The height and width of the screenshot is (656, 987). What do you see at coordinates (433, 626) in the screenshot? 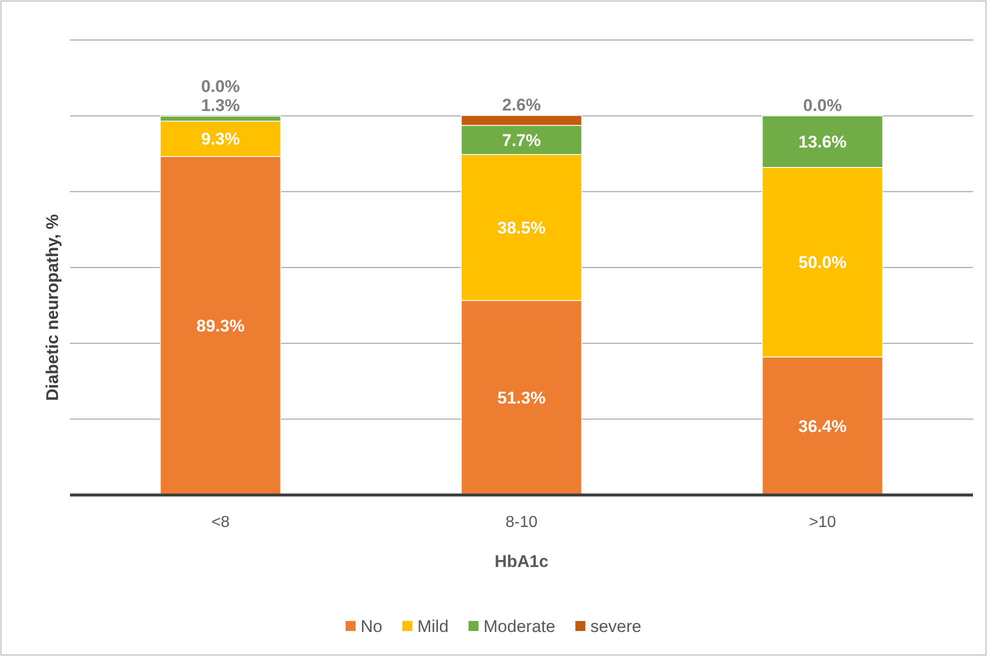
I see `legend-label: Mild` at bounding box center [433, 626].